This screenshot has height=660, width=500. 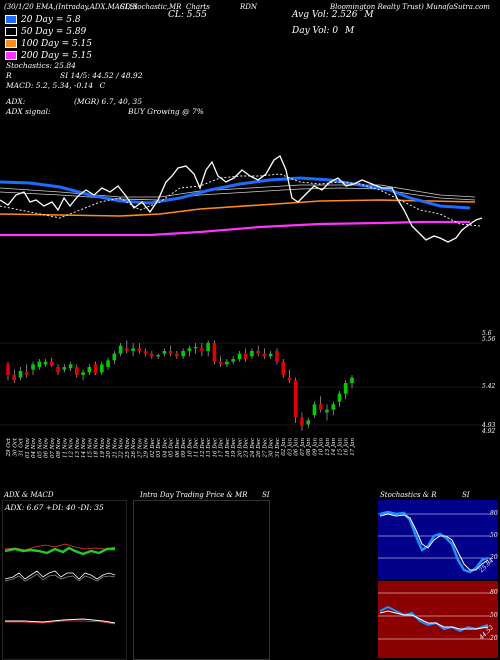 I want to click on stoch-line-blue, so click(x=434, y=542).